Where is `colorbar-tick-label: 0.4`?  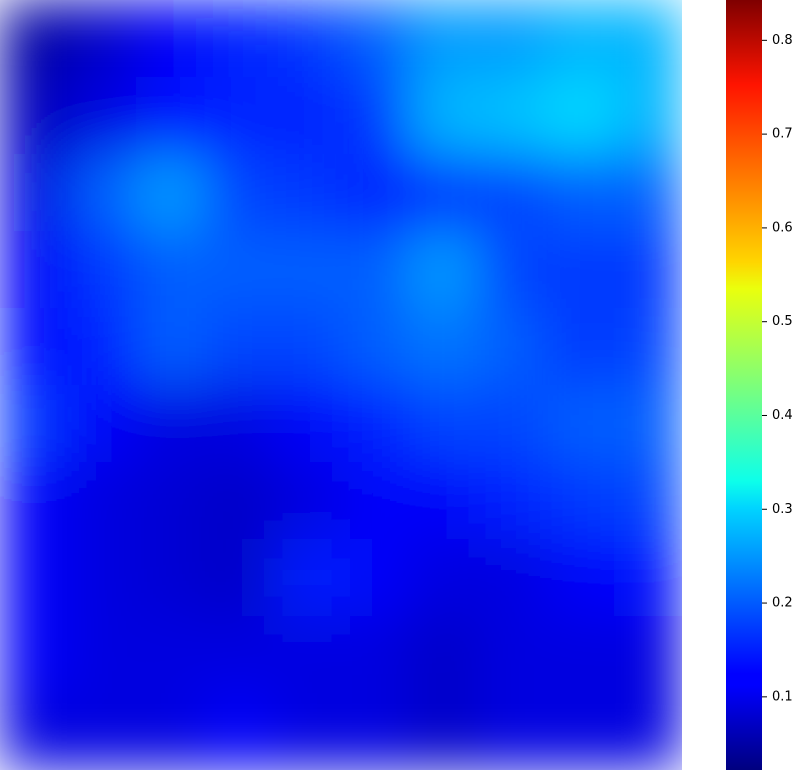 colorbar-tick-label: 0.4 is located at coordinates (782, 415).